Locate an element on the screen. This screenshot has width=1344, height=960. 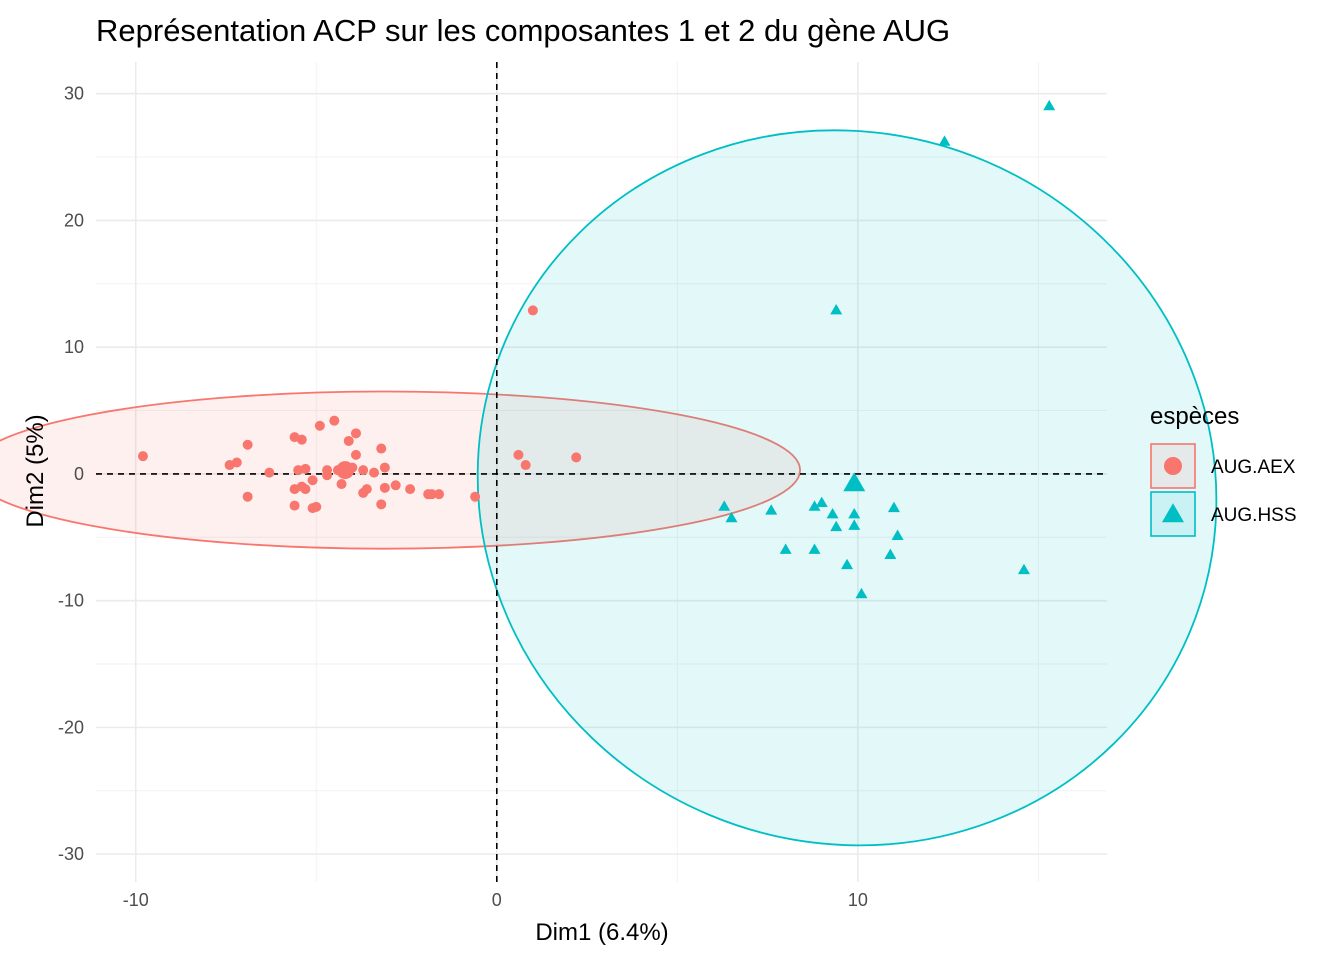
x-tick-label: -10 is located at coordinates (136, 900).